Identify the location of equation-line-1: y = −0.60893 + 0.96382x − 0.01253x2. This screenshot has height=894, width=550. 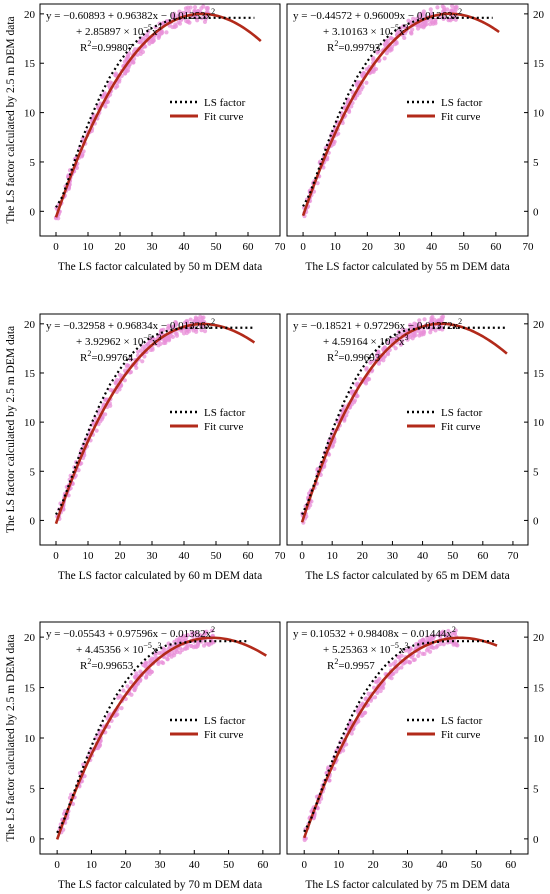
(130, 14).